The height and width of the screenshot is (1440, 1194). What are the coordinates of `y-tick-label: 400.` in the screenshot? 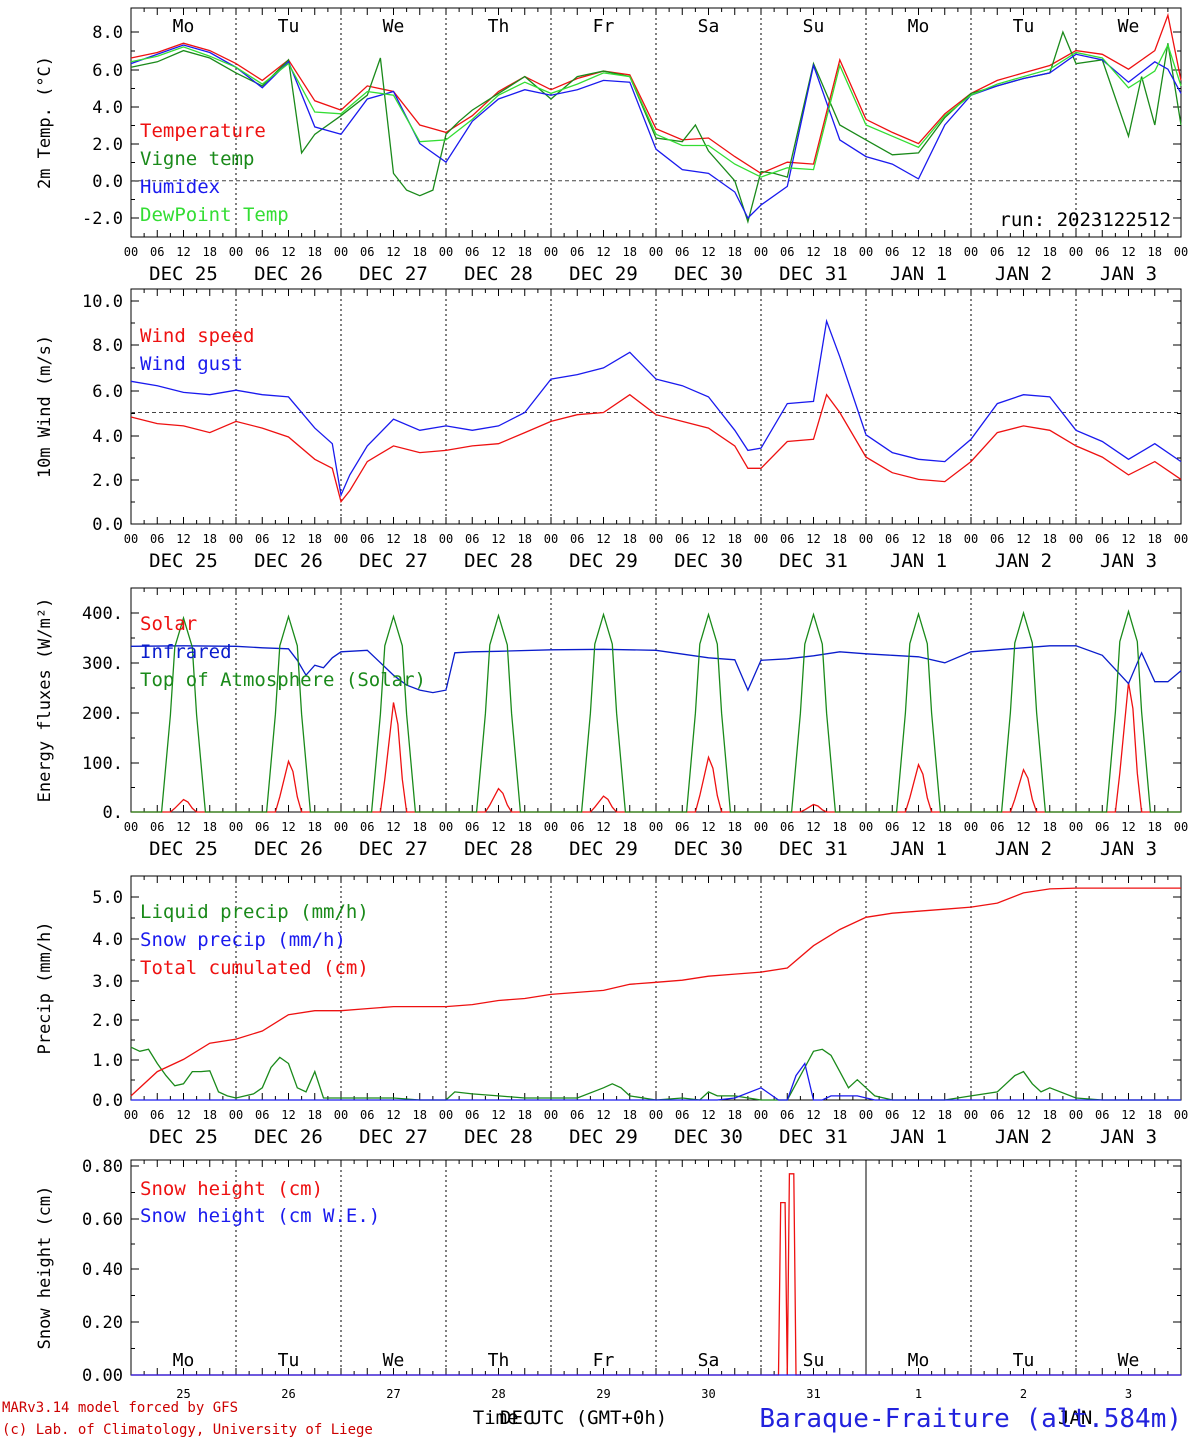 It's located at (102, 614).